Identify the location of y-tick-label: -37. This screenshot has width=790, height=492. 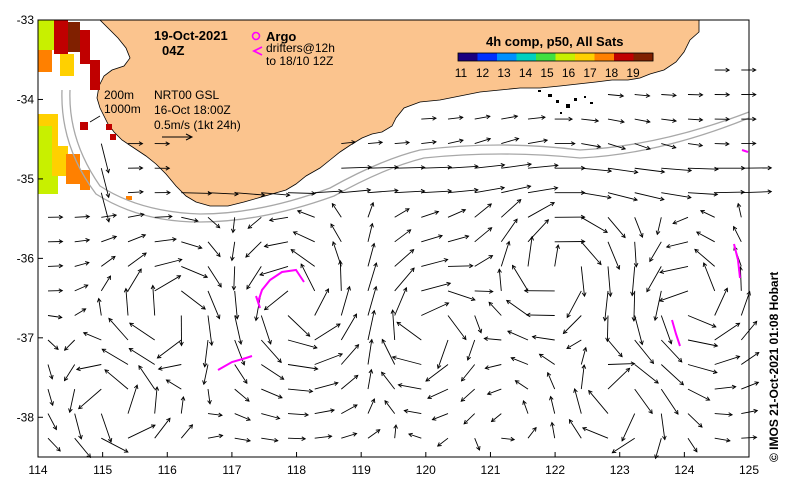
(26, 338).